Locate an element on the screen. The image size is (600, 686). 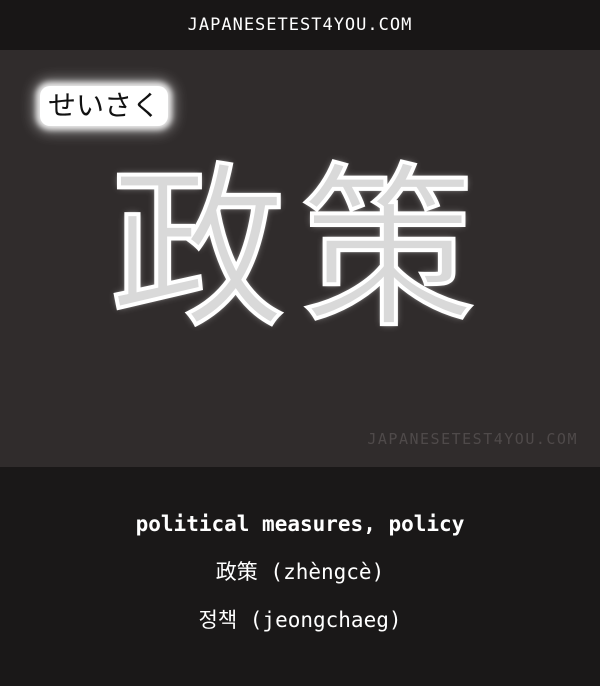
site-name: JAPANESETEST4YOU.COM is located at coordinates (300, 25).